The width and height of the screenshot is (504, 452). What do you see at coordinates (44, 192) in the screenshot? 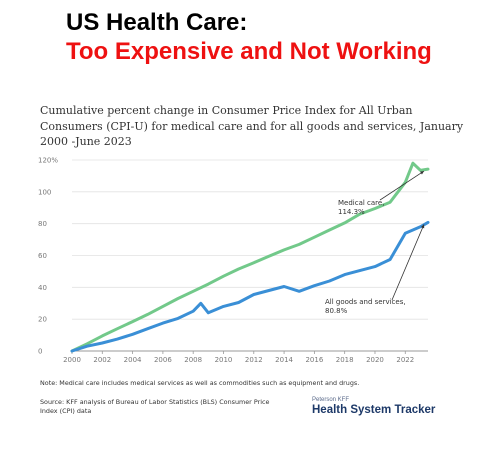
I see `y-tick-label: 100` at bounding box center [44, 192].